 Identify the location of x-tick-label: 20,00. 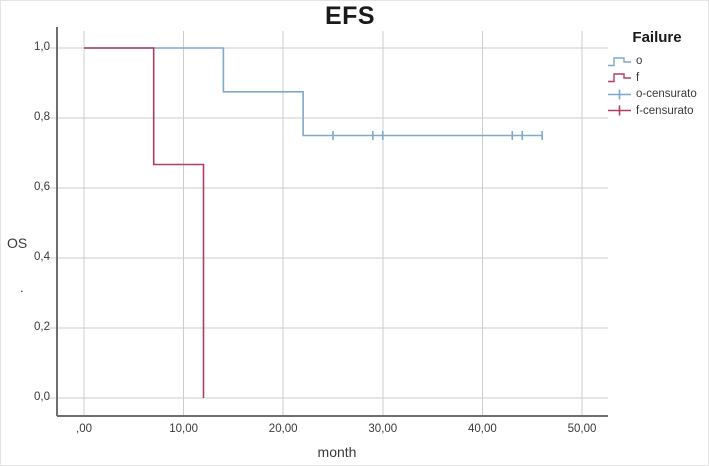
(283, 429).